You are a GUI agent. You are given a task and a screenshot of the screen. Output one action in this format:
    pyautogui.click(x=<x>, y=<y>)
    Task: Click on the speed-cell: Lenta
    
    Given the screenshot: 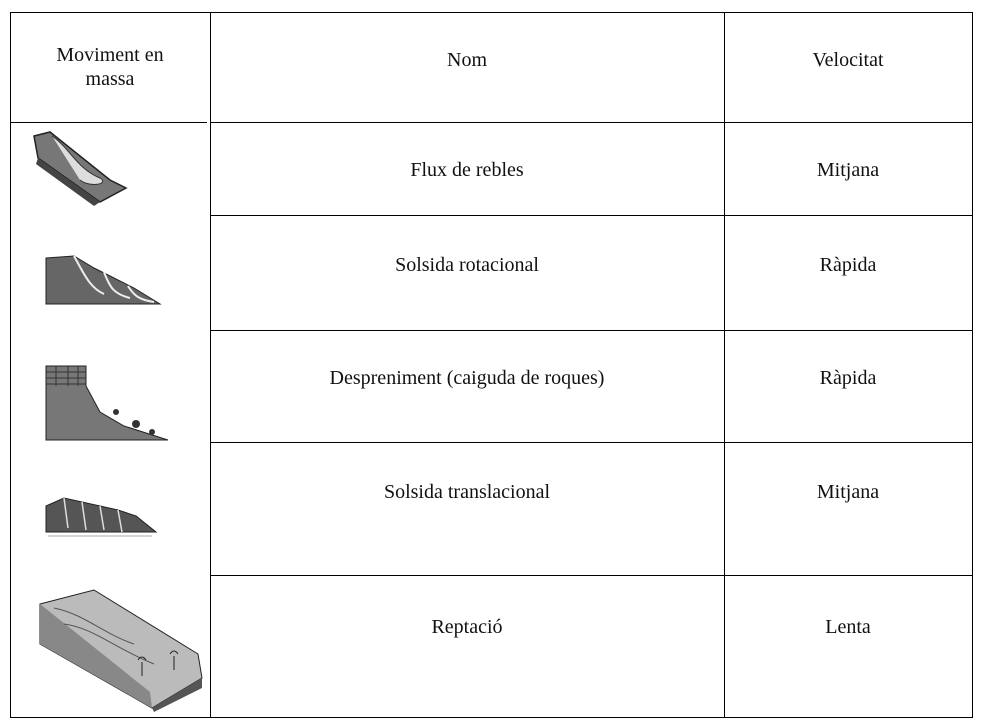 What is the action you would take?
    pyautogui.click(x=848, y=627)
    